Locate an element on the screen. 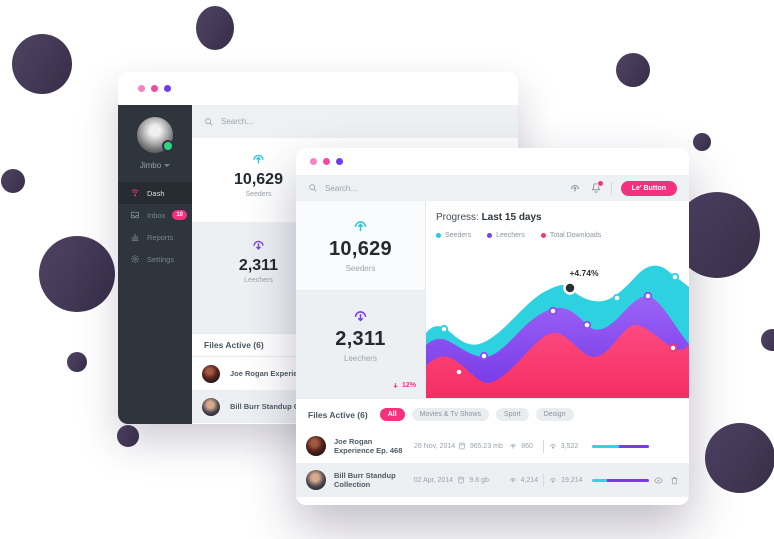 Image resolution: width=774 pixels, height=539 pixels. filter-pill-sport: Sport is located at coordinates (512, 414).